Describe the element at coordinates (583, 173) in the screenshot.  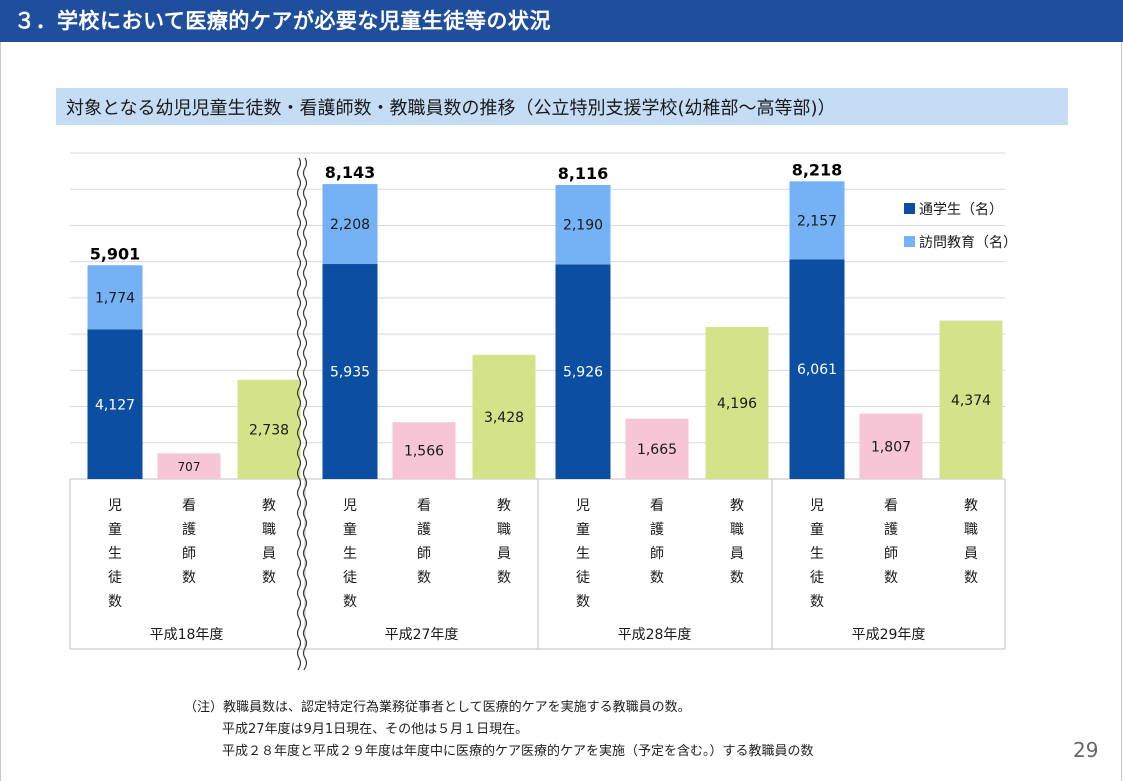
I see `data-label-total: 8,116` at that location.